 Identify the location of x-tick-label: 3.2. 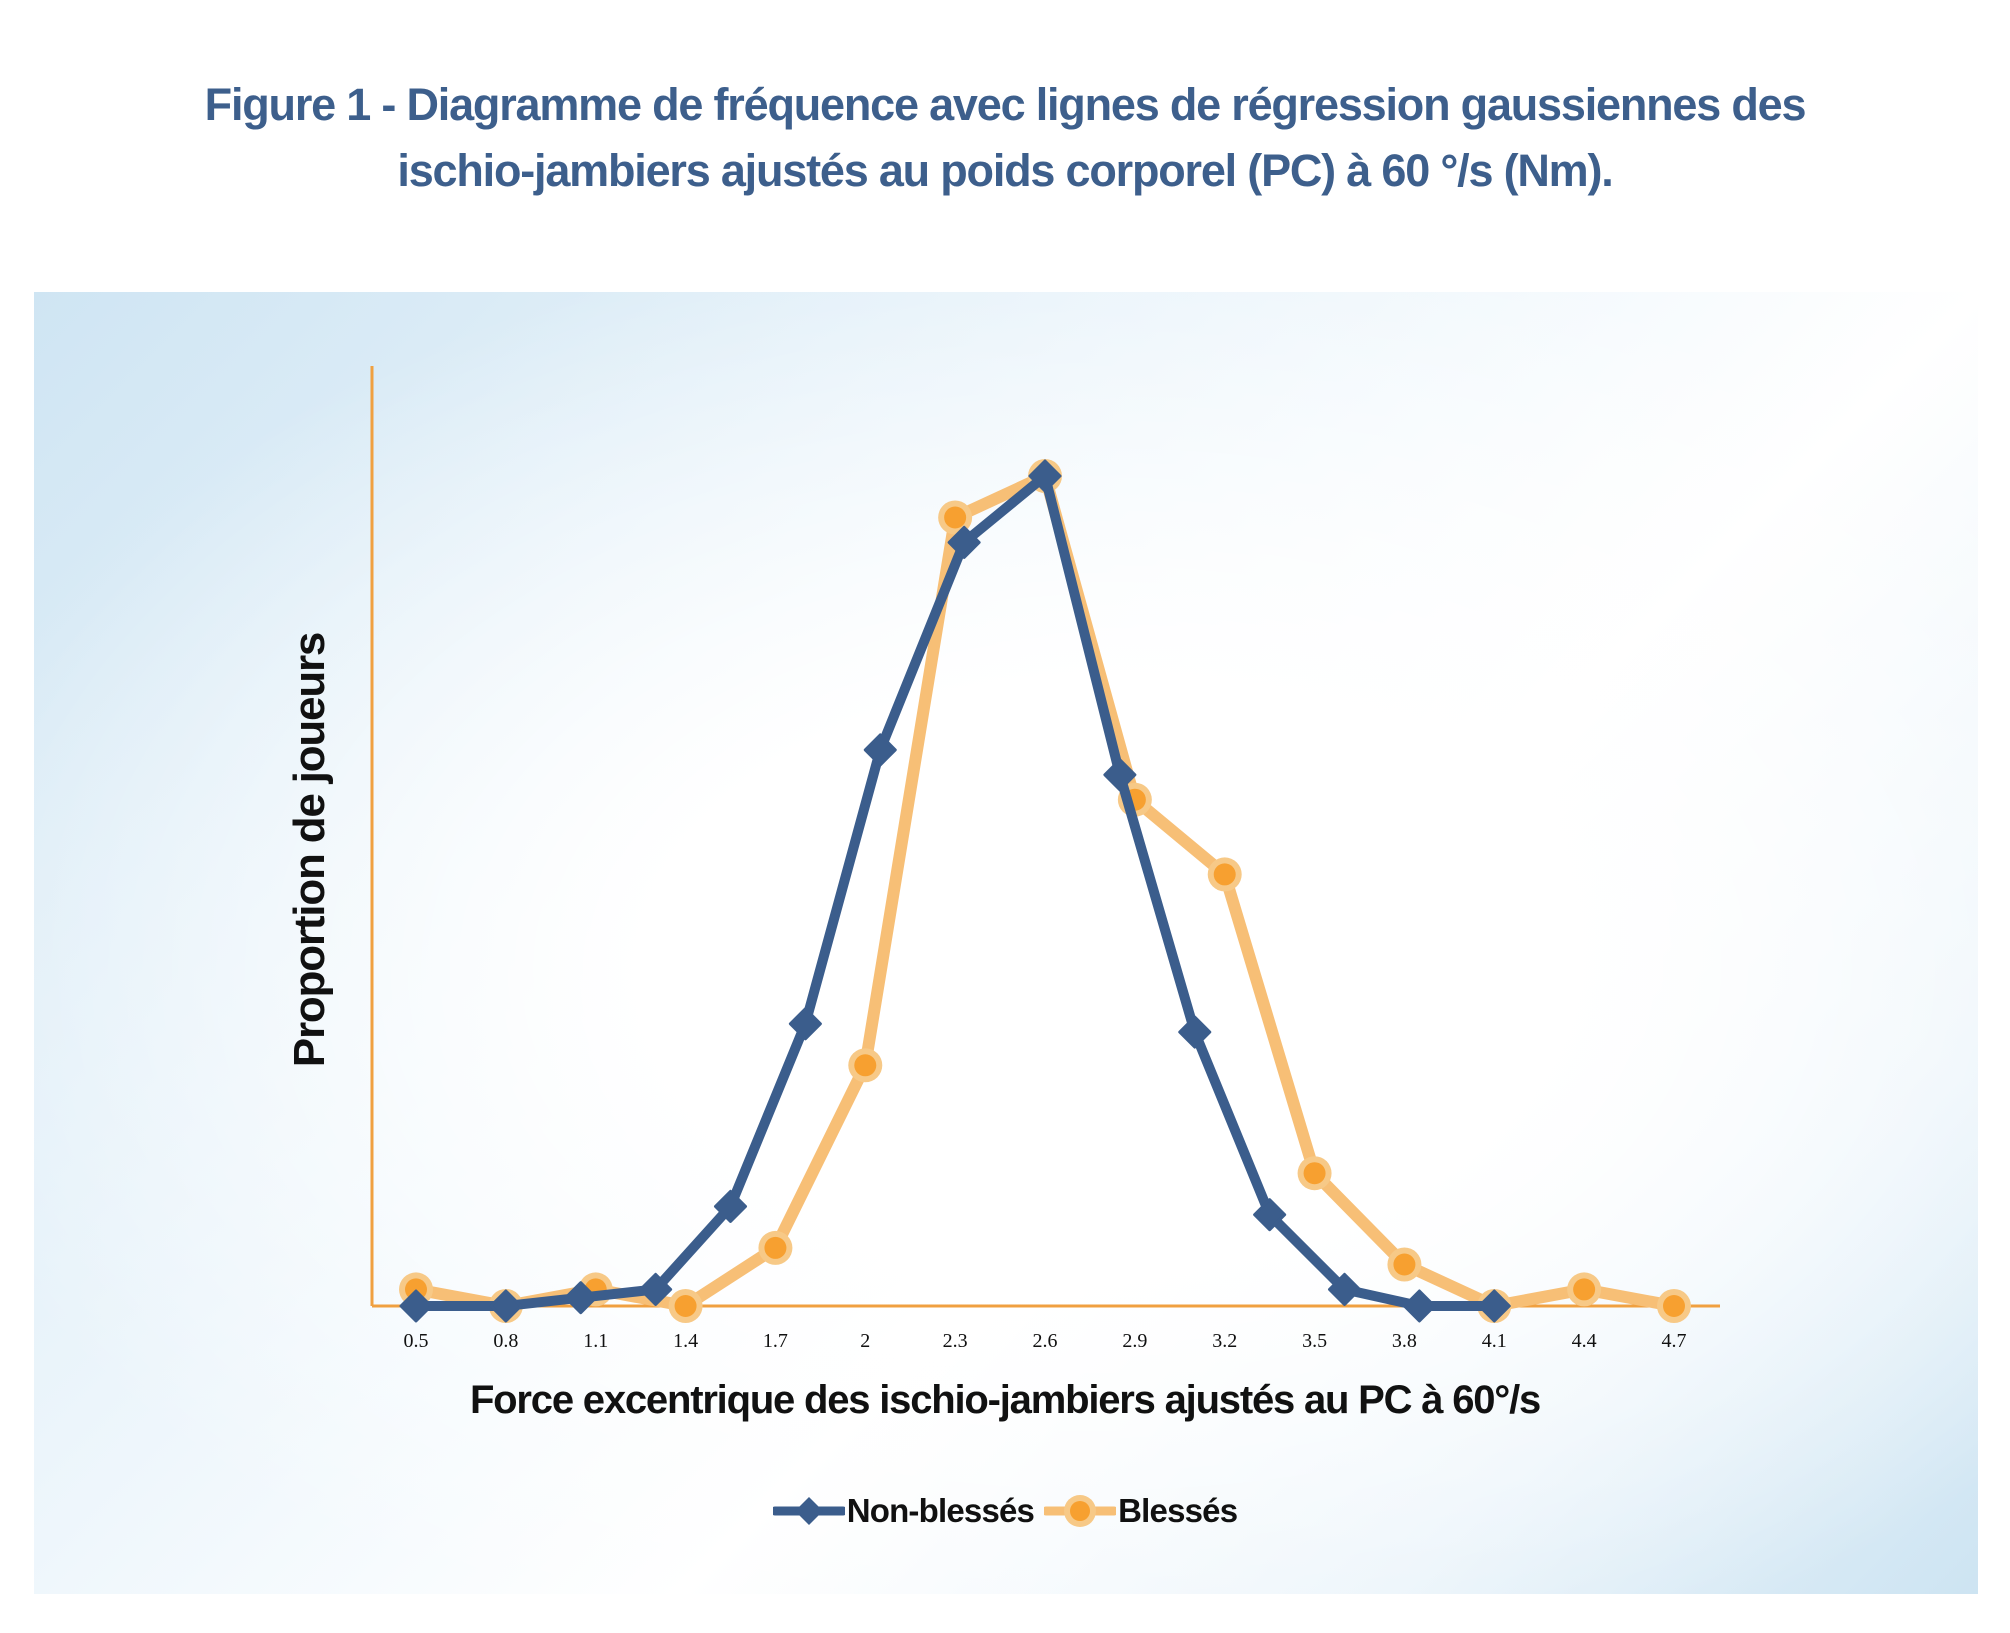
(1224, 1341).